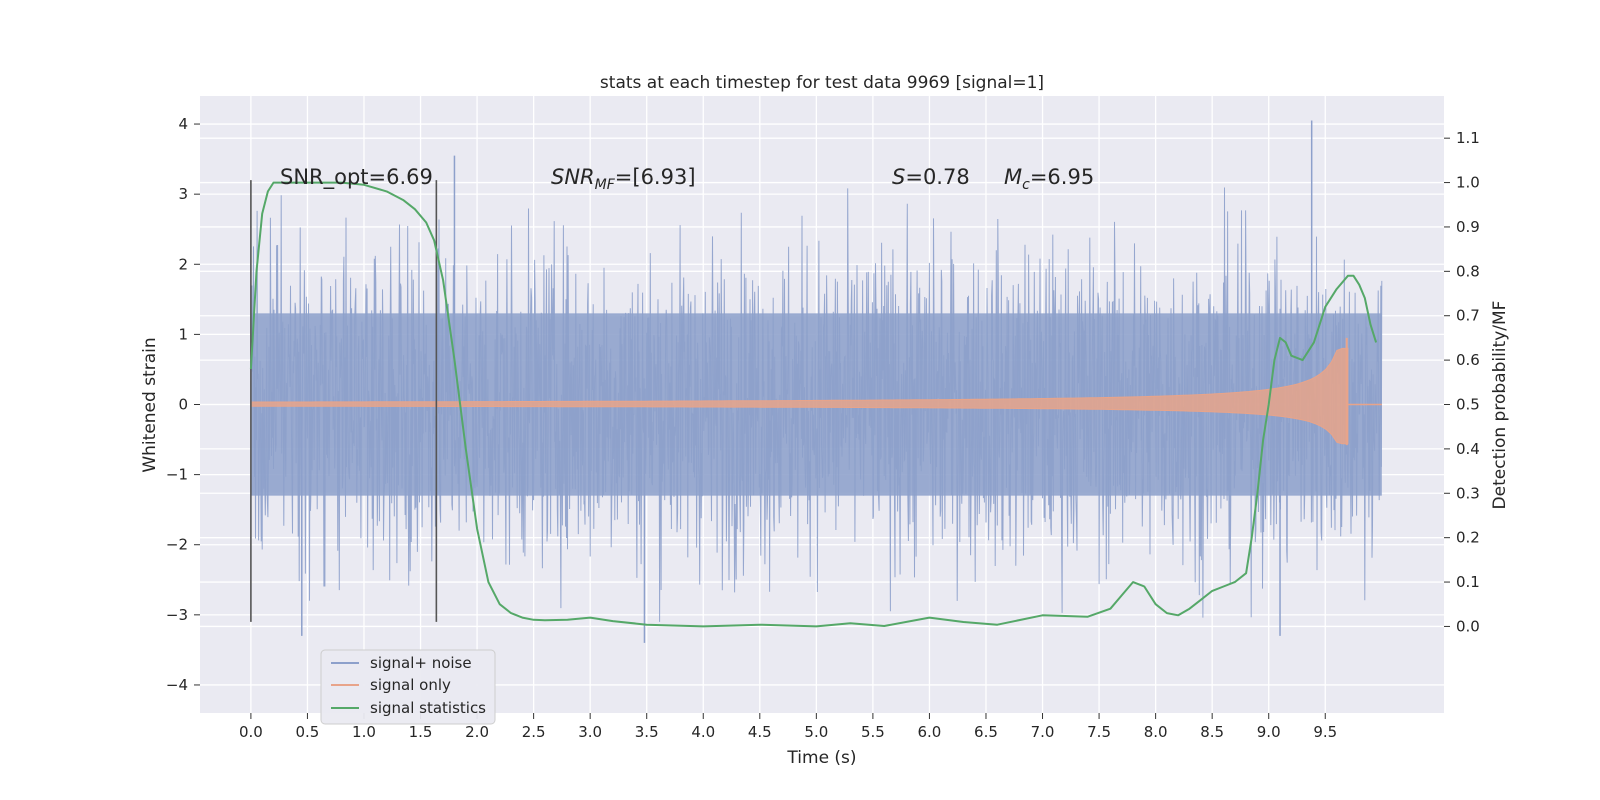 The width and height of the screenshot is (1600, 800). What do you see at coordinates (1026, 185) in the screenshot?
I see `mc-subscript: c` at bounding box center [1026, 185].